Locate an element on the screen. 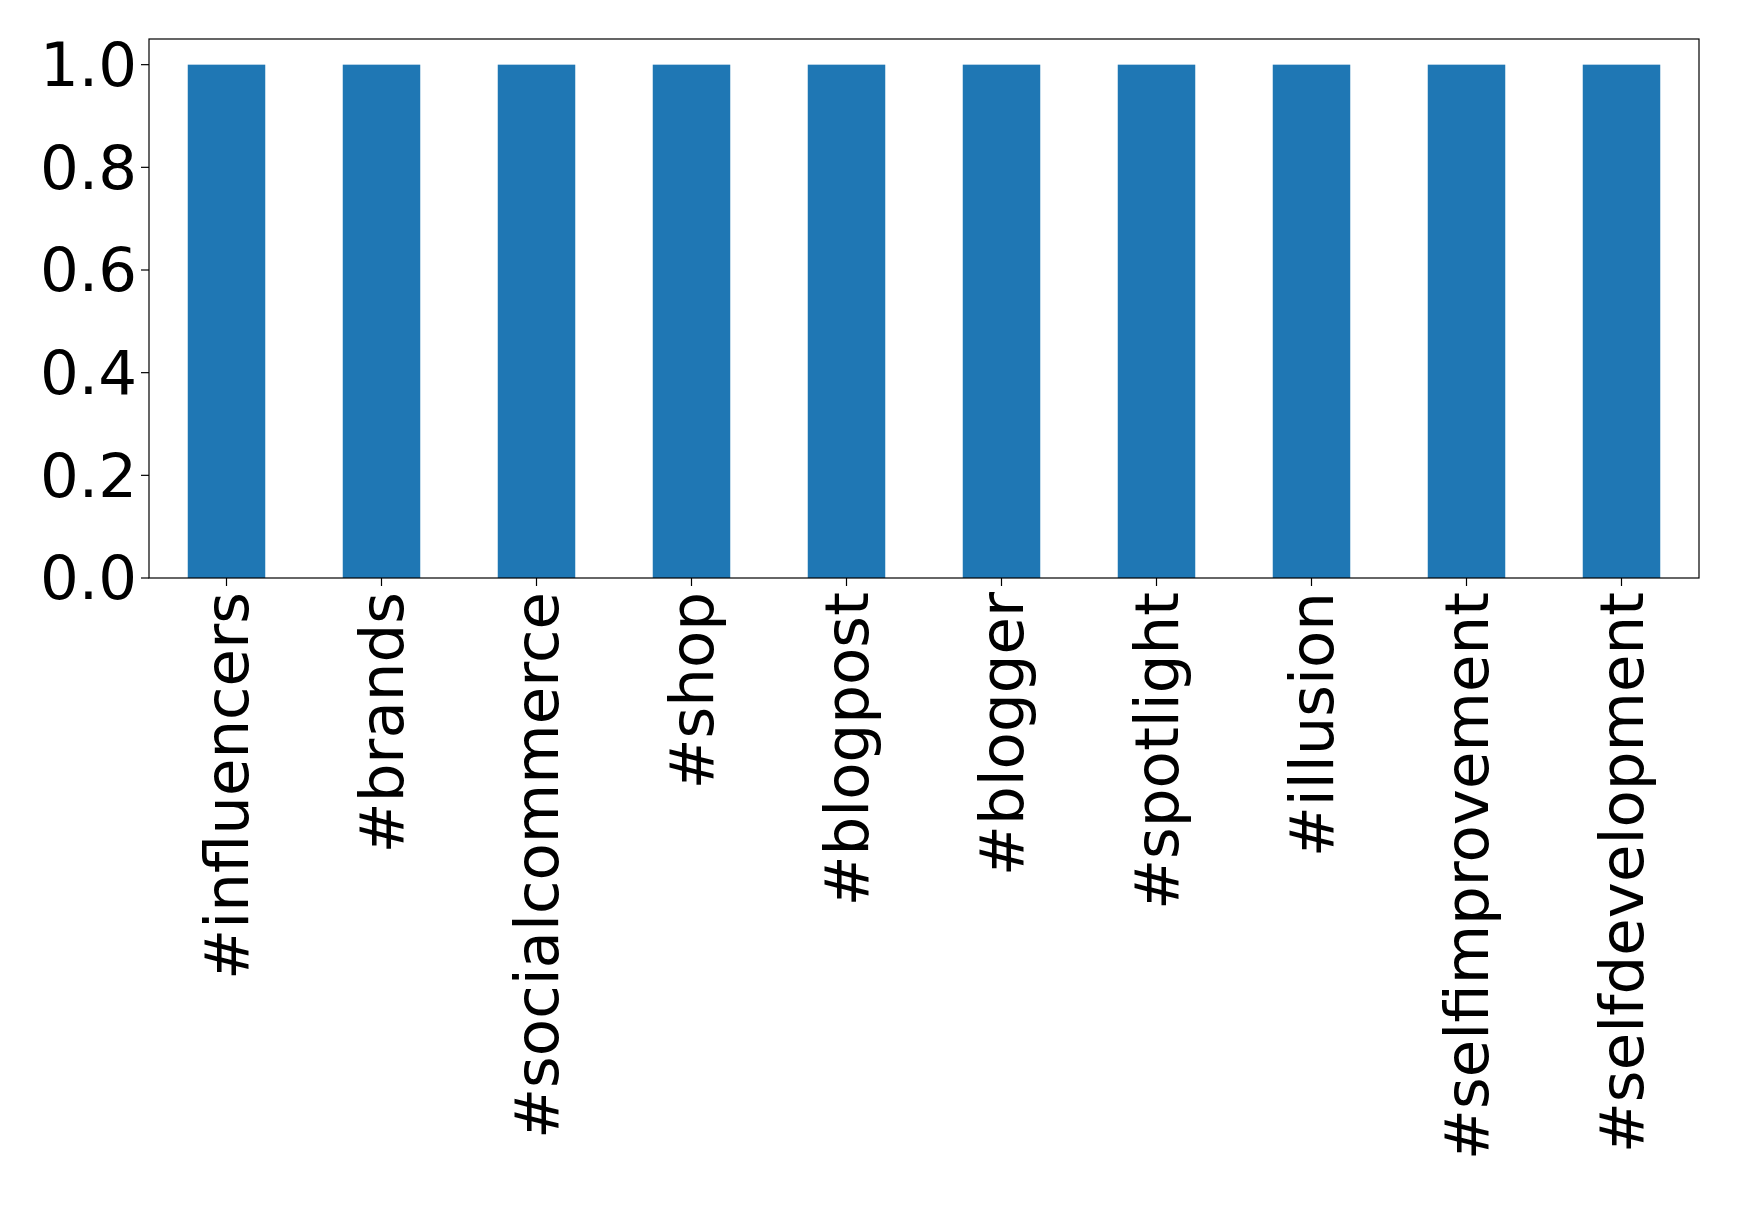 This screenshot has width=1739, height=1210. x-tick-label: #blogger is located at coordinates (1001, 734).